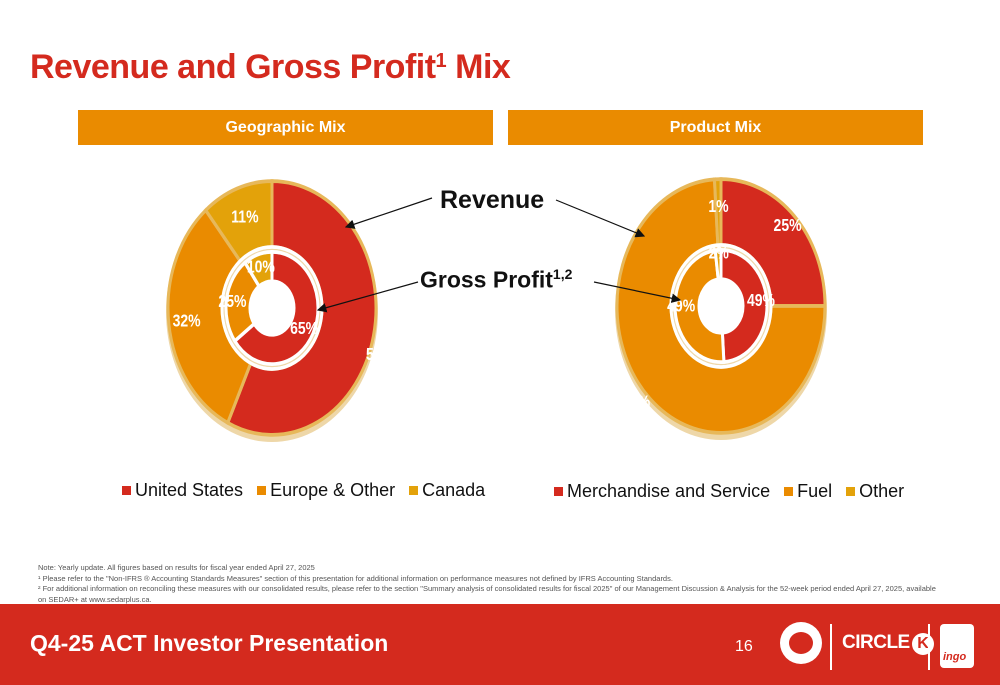 This screenshot has height=685, width=1000. I want to click on legend-item-united-states: United States, so click(182, 490).